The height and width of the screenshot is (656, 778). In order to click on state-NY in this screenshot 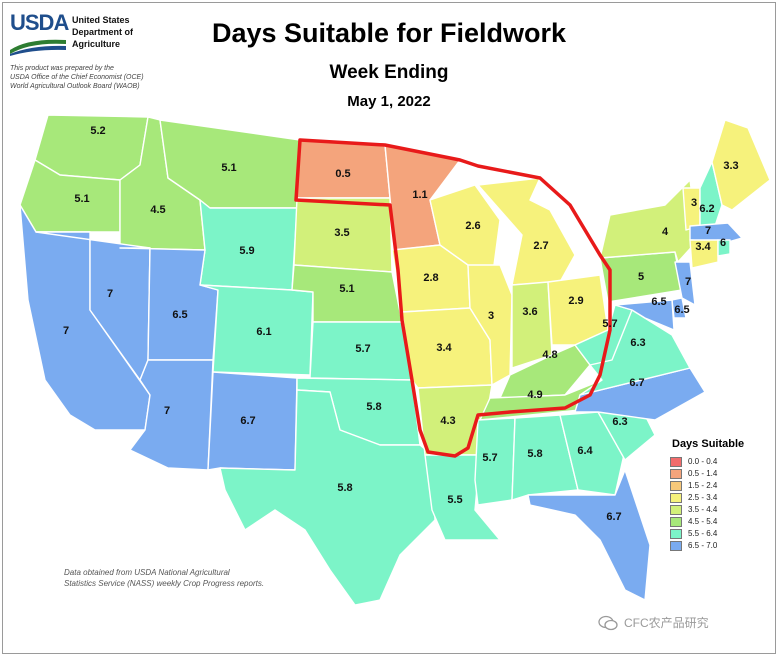, I will do `click(649, 221)`.